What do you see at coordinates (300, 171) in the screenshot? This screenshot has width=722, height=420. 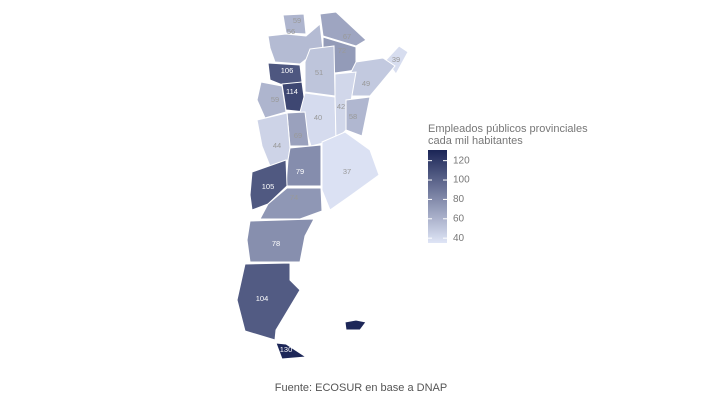 I see `province-label: 79` at bounding box center [300, 171].